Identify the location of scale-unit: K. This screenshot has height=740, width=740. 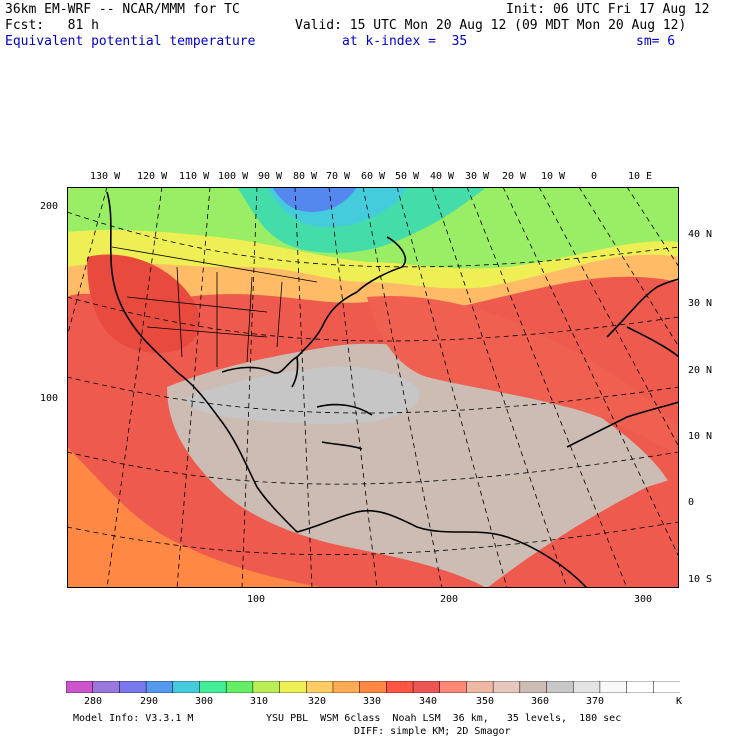
(679, 701).